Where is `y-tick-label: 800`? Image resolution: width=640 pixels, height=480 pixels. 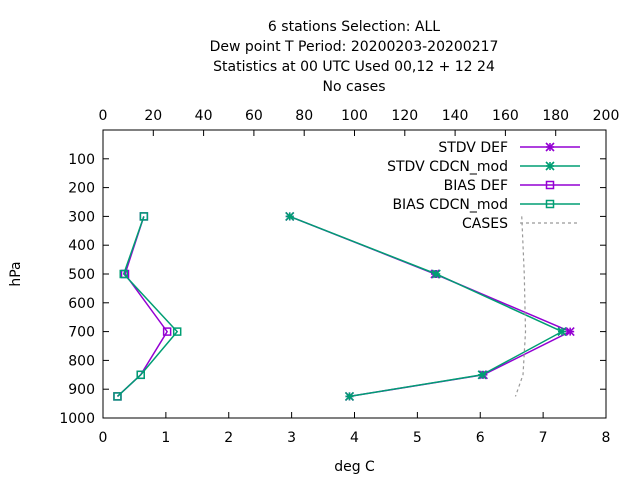
y-tick-label: 800 is located at coordinates (81, 361).